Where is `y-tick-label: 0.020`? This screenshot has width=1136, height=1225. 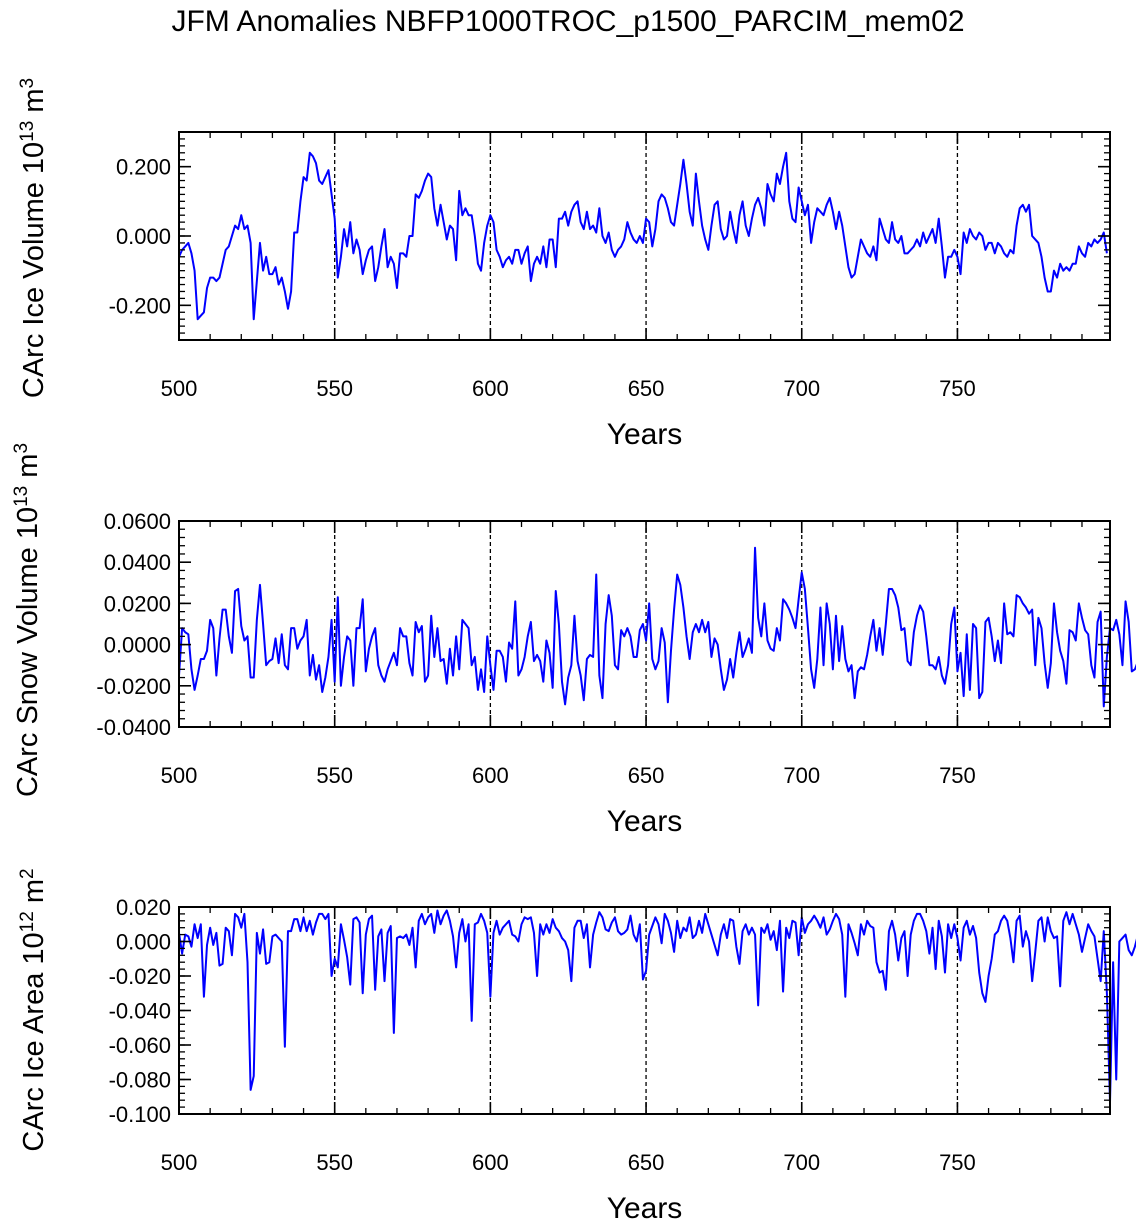
y-tick-label: 0.020 is located at coordinates (143, 907).